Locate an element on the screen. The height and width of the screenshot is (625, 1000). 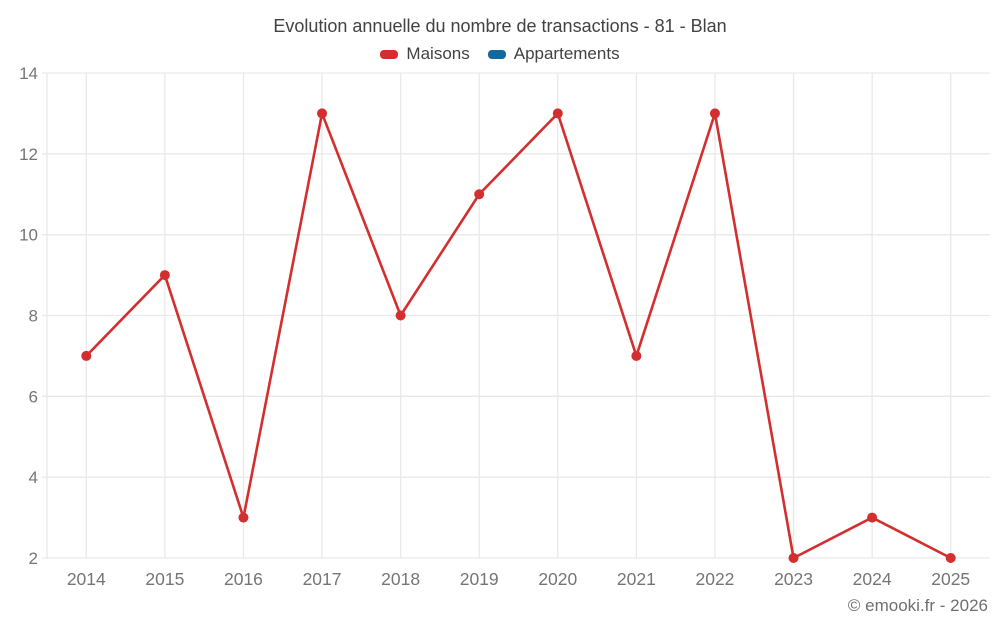
x-axis-tick-label: 2016 is located at coordinates (243, 579).